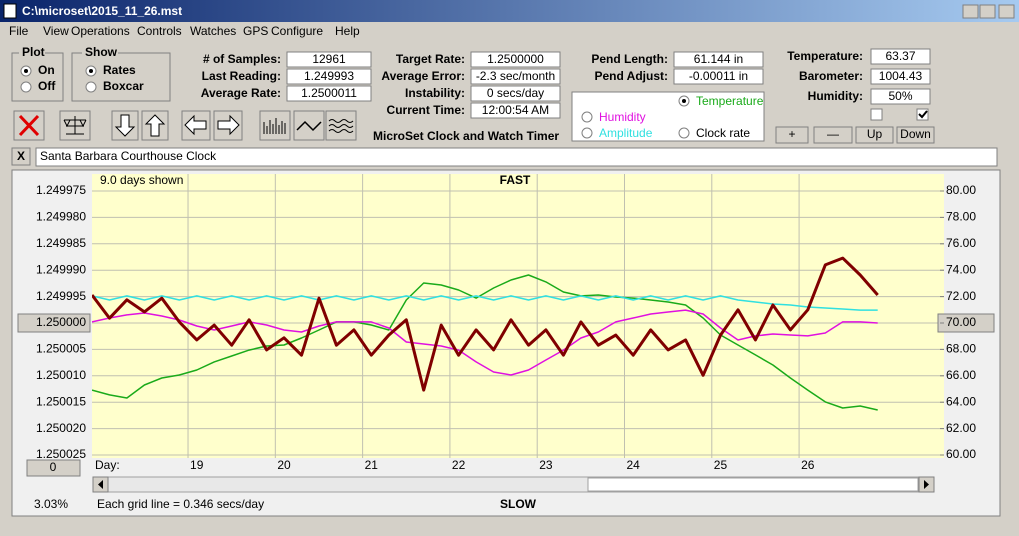 This screenshot has height=536, width=1019. I want to click on x-tick-label: 25, so click(721, 465).